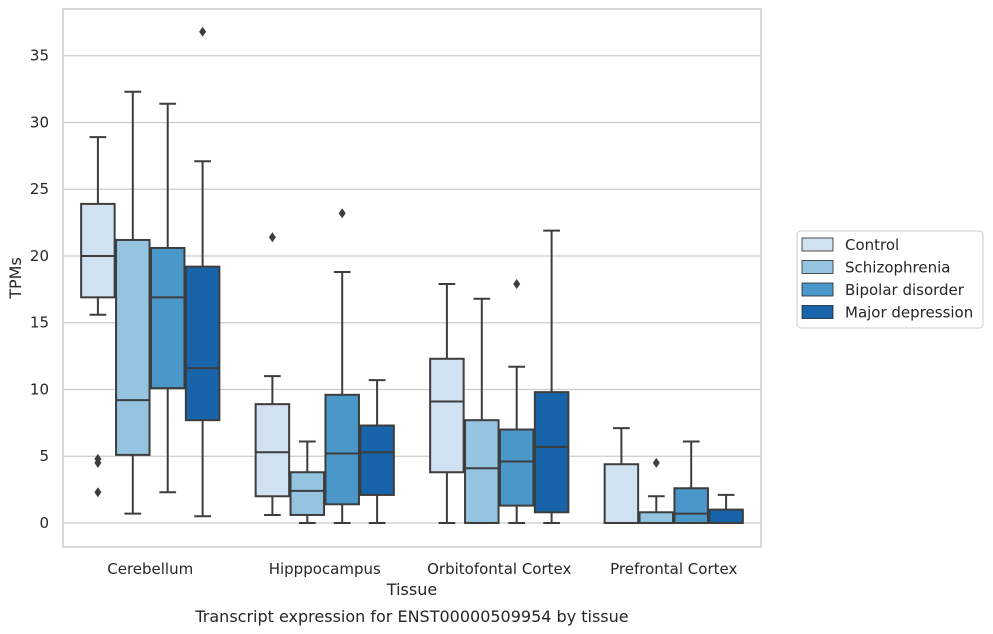 The height and width of the screenshot is (634, 993). I want to click on x-tick-label: Hipppocampus, so click(325, 569).